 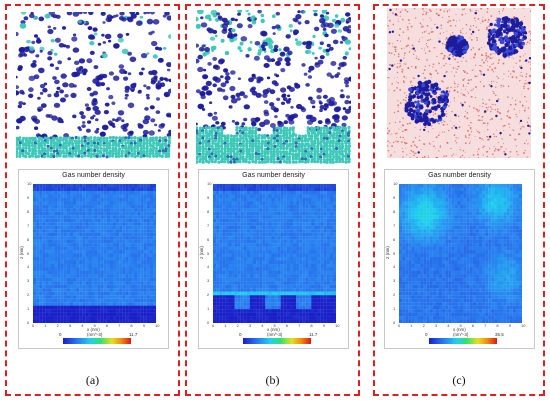 What do you see at coordinates (239, 48) in the screenshot?
I see `gas-molecule-light` at bounding box center [239, 48].